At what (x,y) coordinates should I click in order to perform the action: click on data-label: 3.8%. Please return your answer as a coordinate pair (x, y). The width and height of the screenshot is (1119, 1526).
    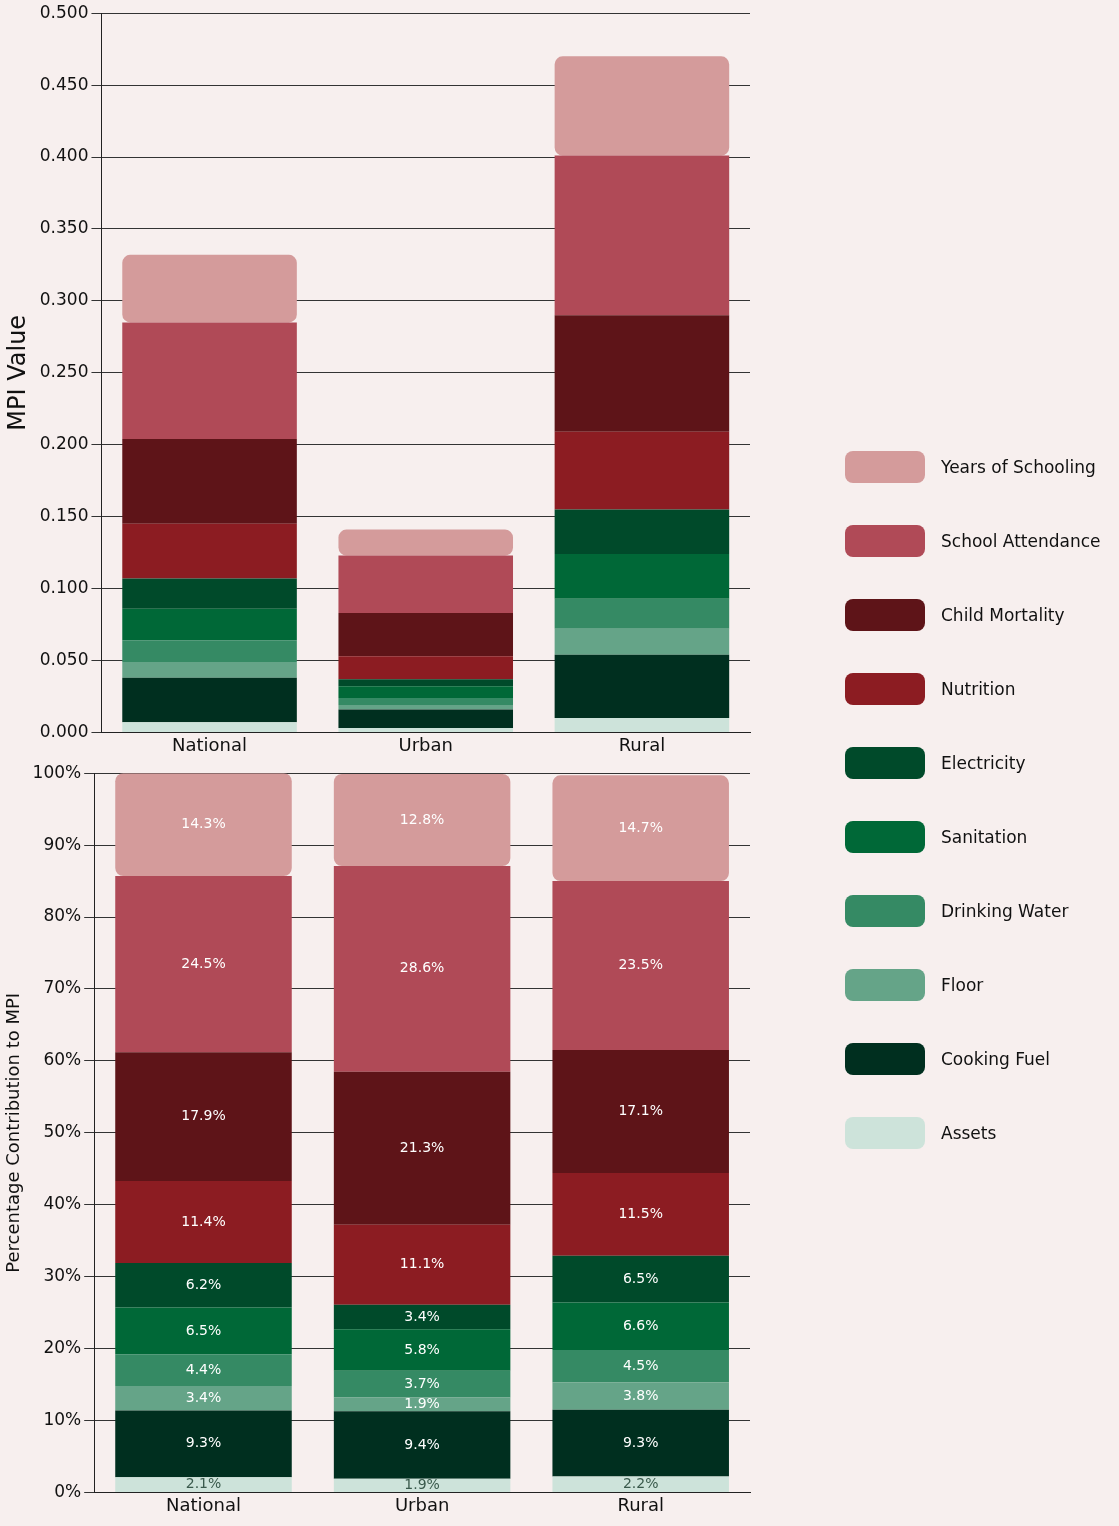
    Looking at the image, I should click on (640, 1394).